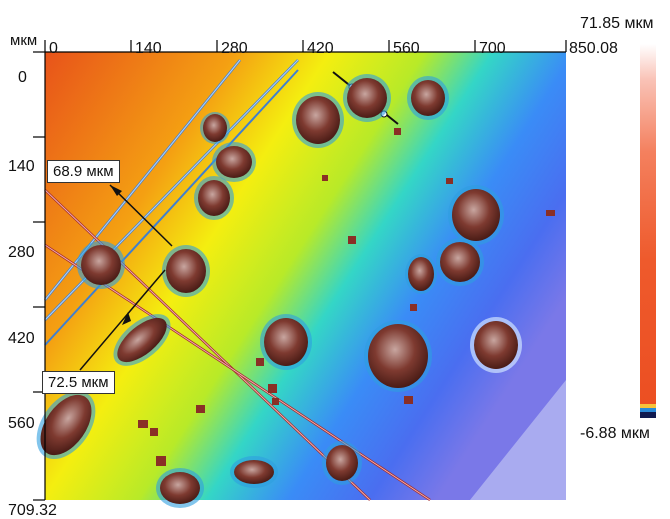 This screenshot has width=670, height=519. Describe the element at coordinates (406, 48) in the screenshot. I see `x-tick-label: 560` at that location.